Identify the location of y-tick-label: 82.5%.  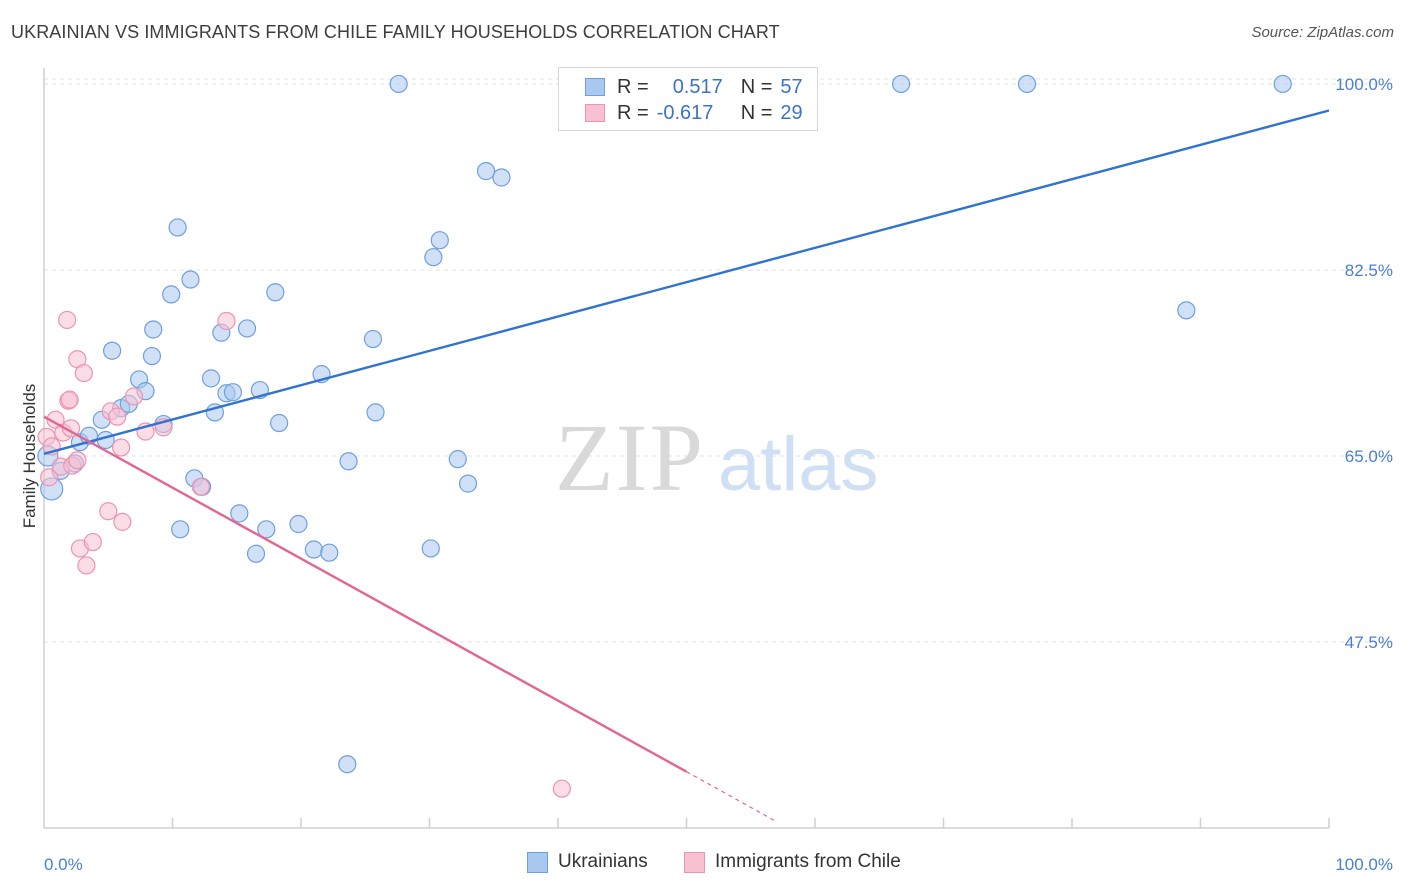
(1369, 270).